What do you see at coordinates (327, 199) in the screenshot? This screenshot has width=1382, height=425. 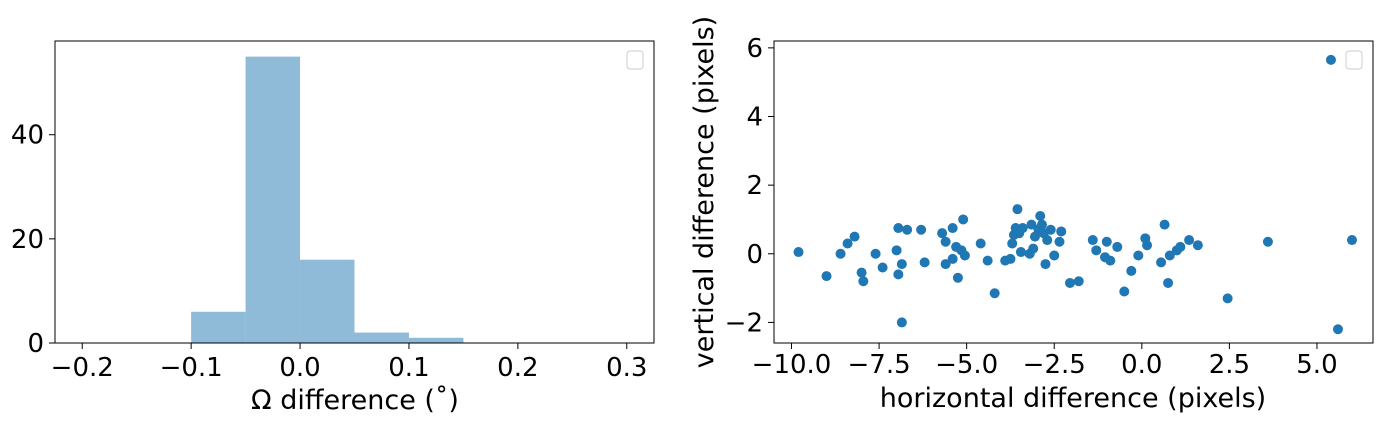 I see `histogram-bars` at bounding box center [327, 199].